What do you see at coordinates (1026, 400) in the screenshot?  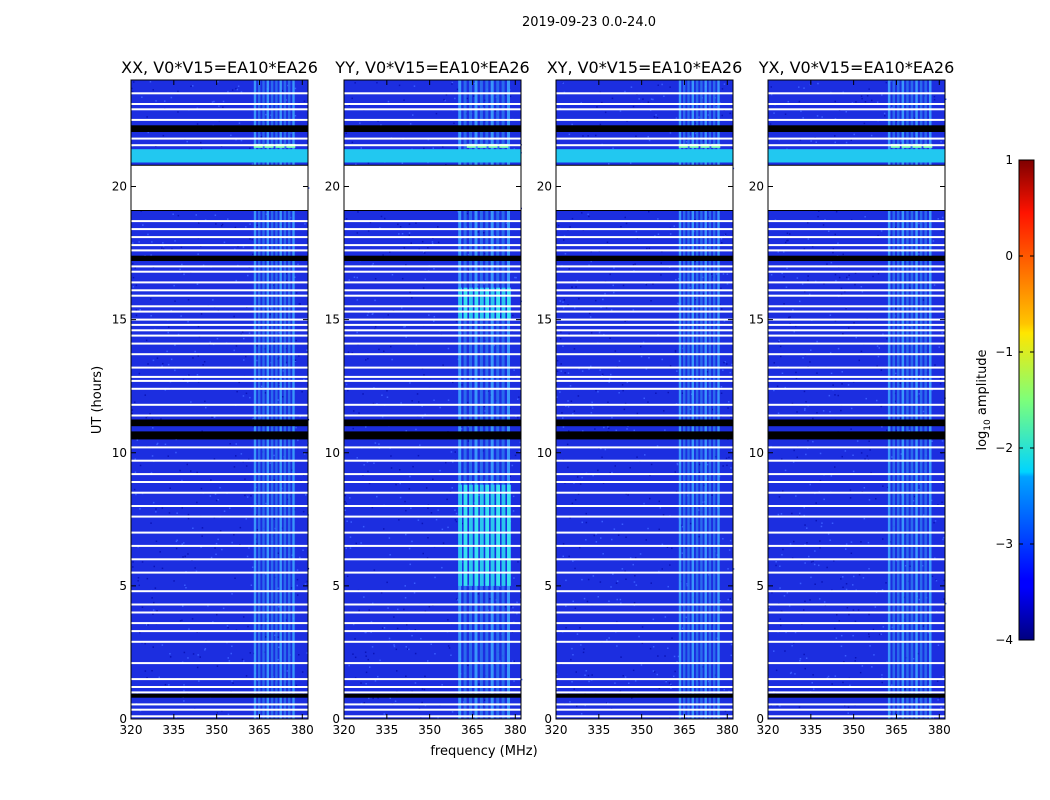 I see `colorbar-gradient` at bounding box center [1026, 400].